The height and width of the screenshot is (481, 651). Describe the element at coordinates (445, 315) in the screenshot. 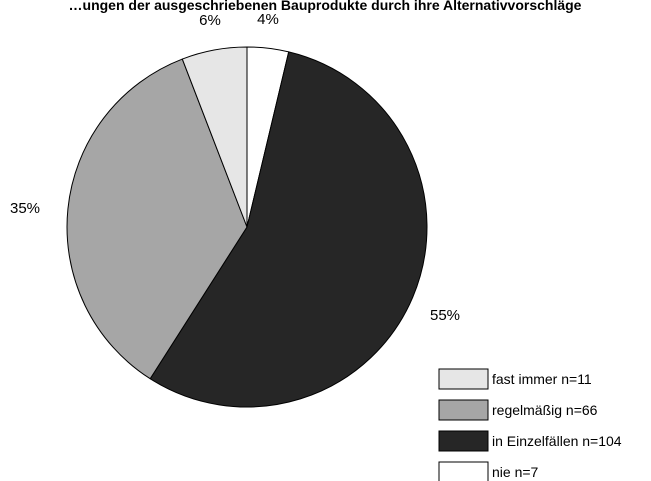

I see `percent-label: 55%` at that location.